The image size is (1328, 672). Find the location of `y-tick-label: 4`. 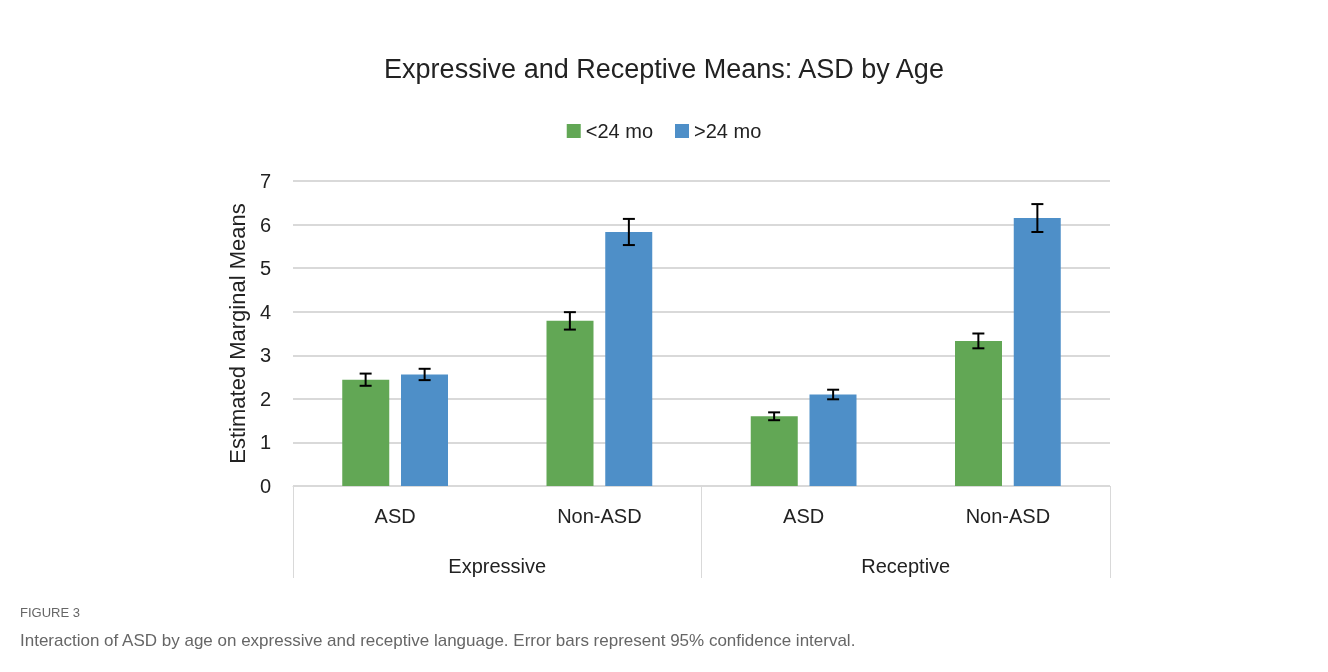

y-tick-label: 4 is located at coordinates (265, 311).